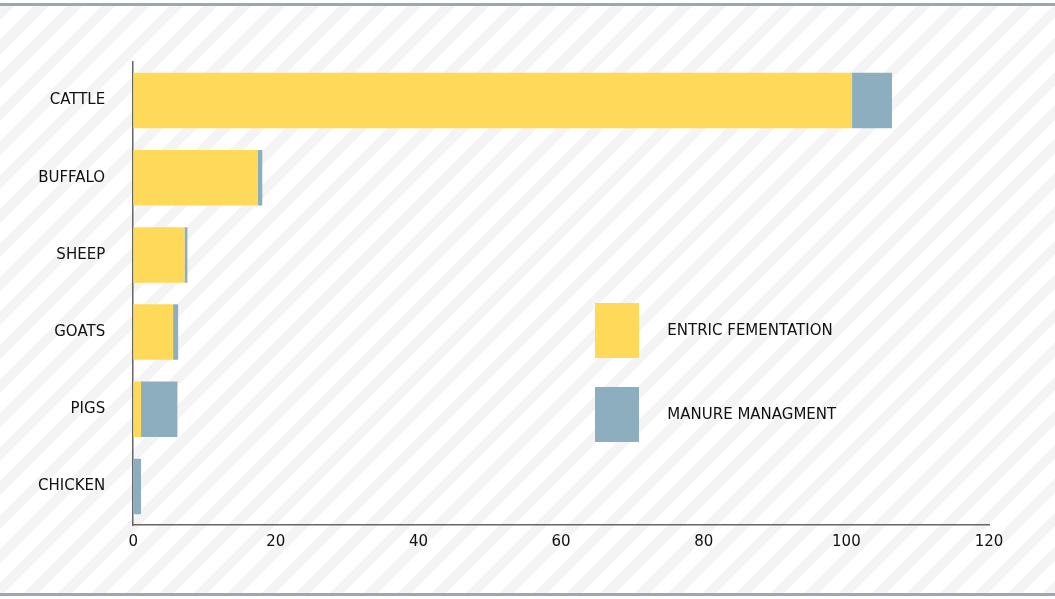 The height and width of the screenshot is (599, 1055). I want to click on y-tick-label: CATTLE, so click(77, 99).